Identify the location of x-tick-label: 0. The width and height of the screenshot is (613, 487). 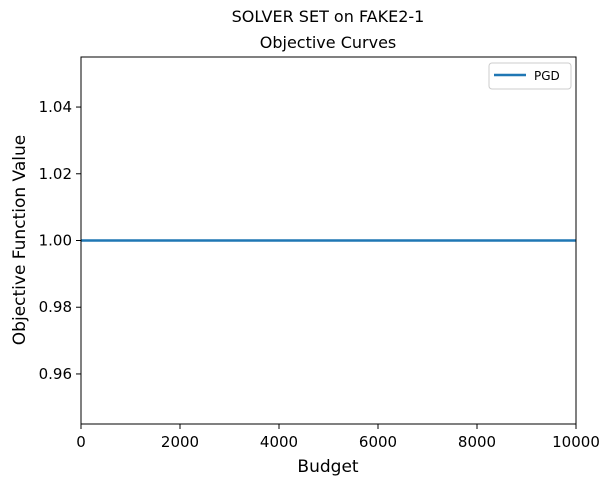
(81, 442).